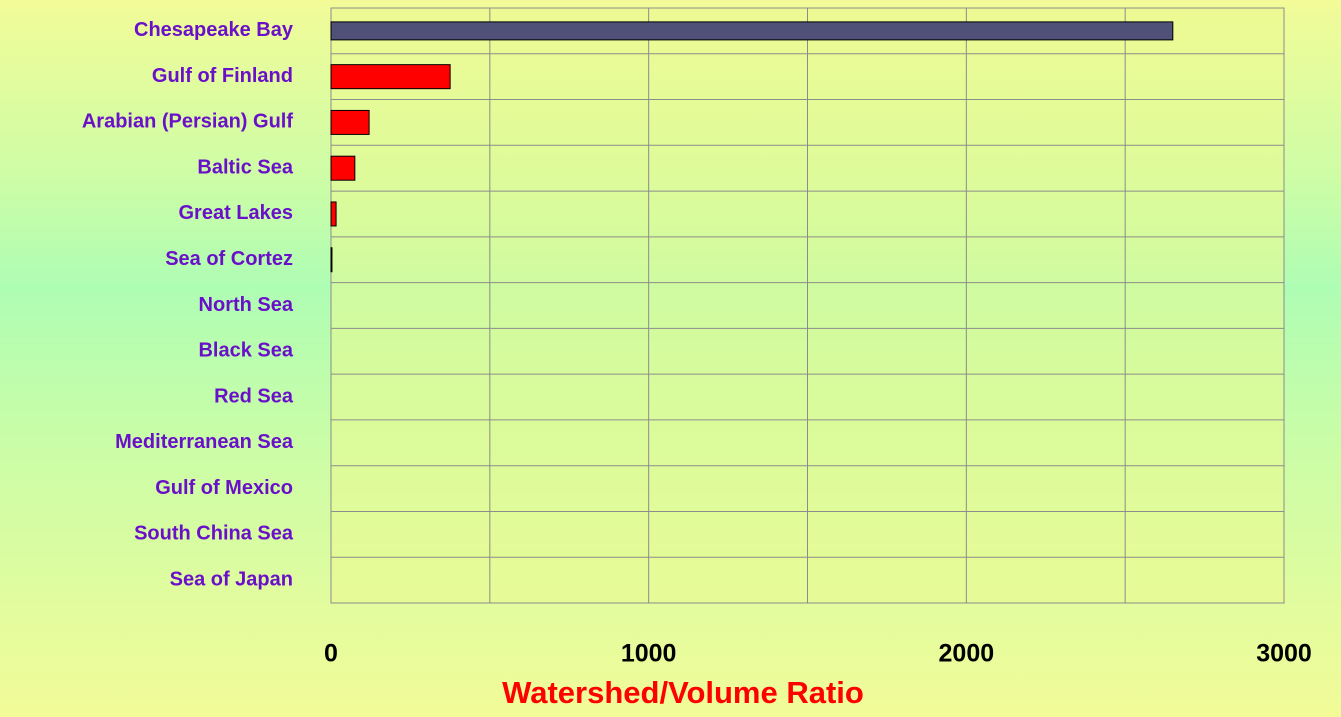 The width and height of the screenshot is (1341, 717). I want to click on y-tick-label: Arabian (Persian) Gulf, so click(187, 122).